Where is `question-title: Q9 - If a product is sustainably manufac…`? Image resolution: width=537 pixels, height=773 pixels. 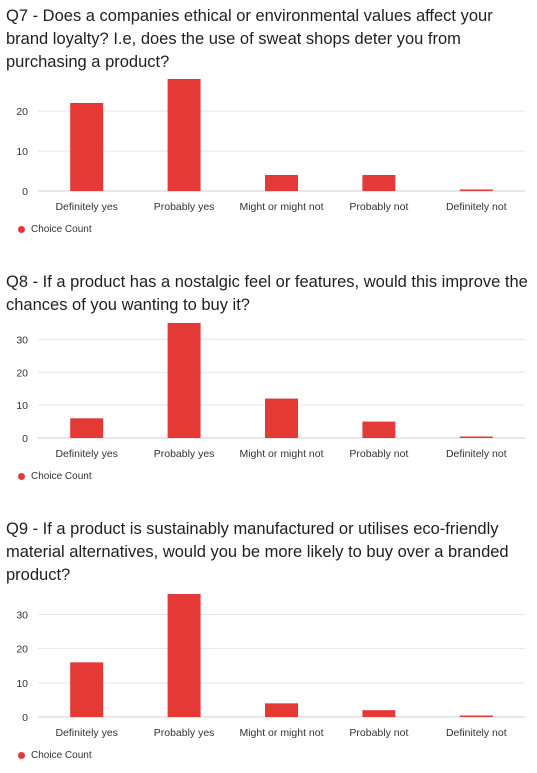 question-title: Q9 - If a product is sustainably manufac… is located at coordinates (257, 552).